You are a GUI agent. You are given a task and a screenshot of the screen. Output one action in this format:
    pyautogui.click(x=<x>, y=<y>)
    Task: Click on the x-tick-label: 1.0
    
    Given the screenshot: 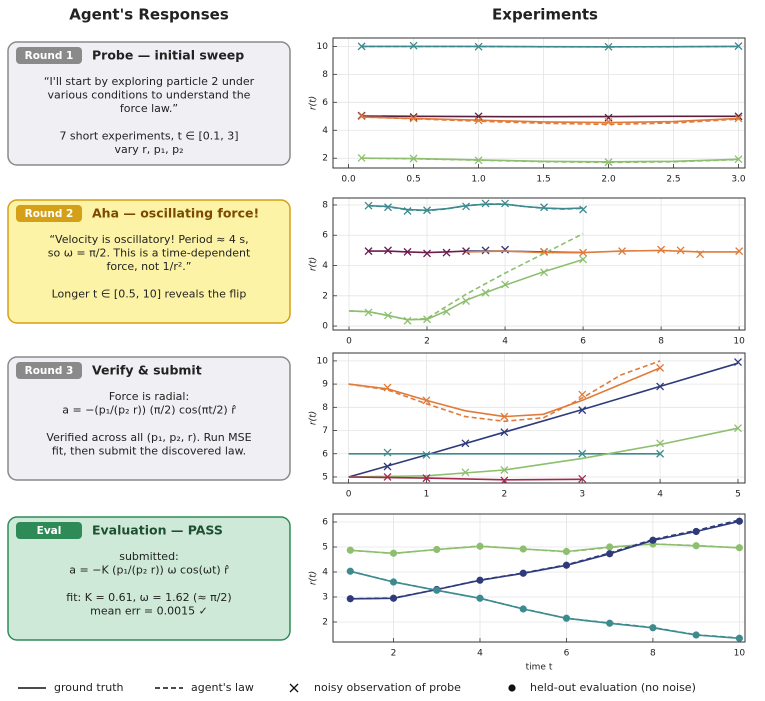 What is the action you would take?
    pyautogui.click(x=478, y=180)
    